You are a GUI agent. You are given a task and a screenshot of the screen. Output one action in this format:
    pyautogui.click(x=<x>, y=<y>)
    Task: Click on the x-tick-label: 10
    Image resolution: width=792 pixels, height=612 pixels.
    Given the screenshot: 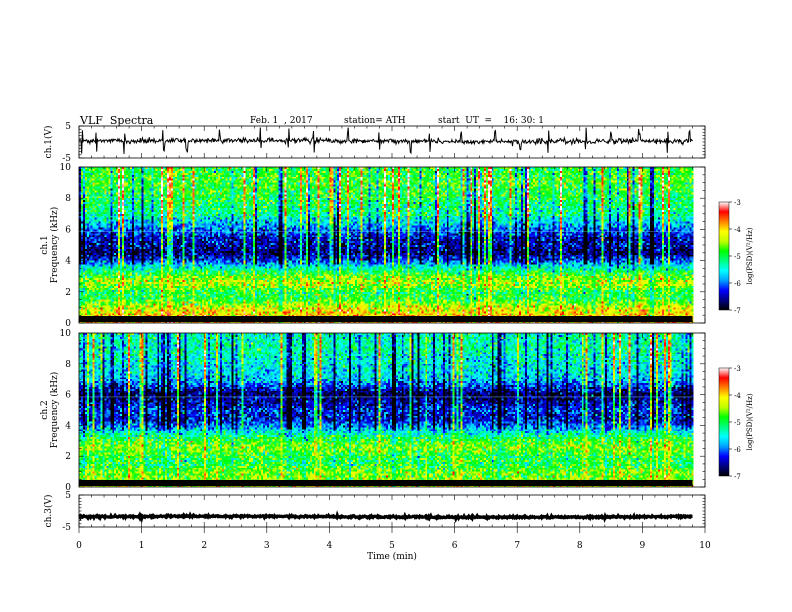 What is the action you would take?
    pyautogui.click(x=705, y=546)
    